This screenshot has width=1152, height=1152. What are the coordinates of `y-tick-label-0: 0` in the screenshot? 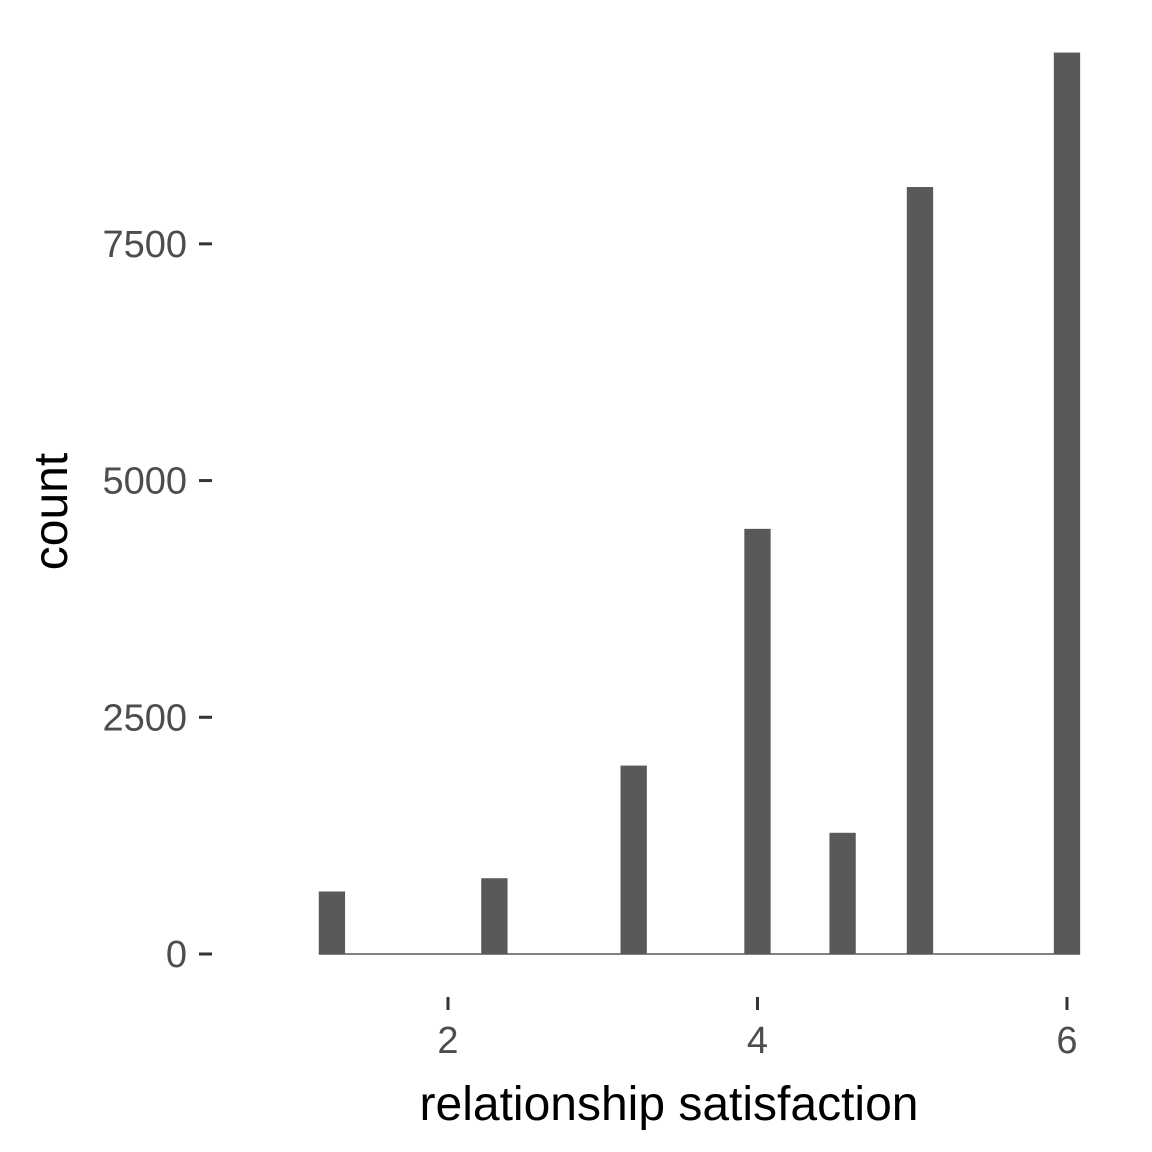 It's located at (176, 955).